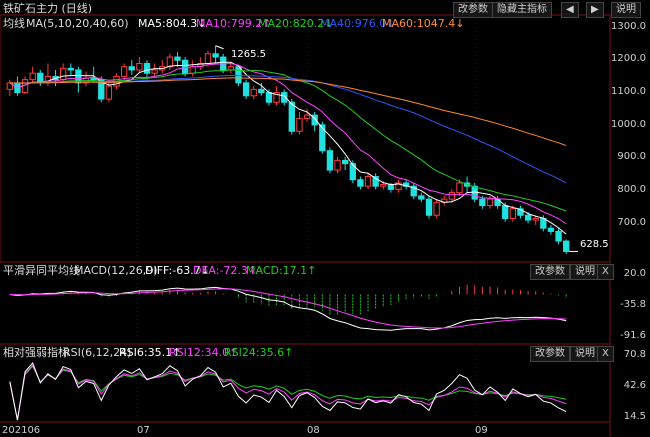 Image resolution: width=650 pixels, height=437 pixels. What do you see at coordinates (605, 272) in the screenshot?
I see `macd-close-button: X` at bounding box center [605, 272].